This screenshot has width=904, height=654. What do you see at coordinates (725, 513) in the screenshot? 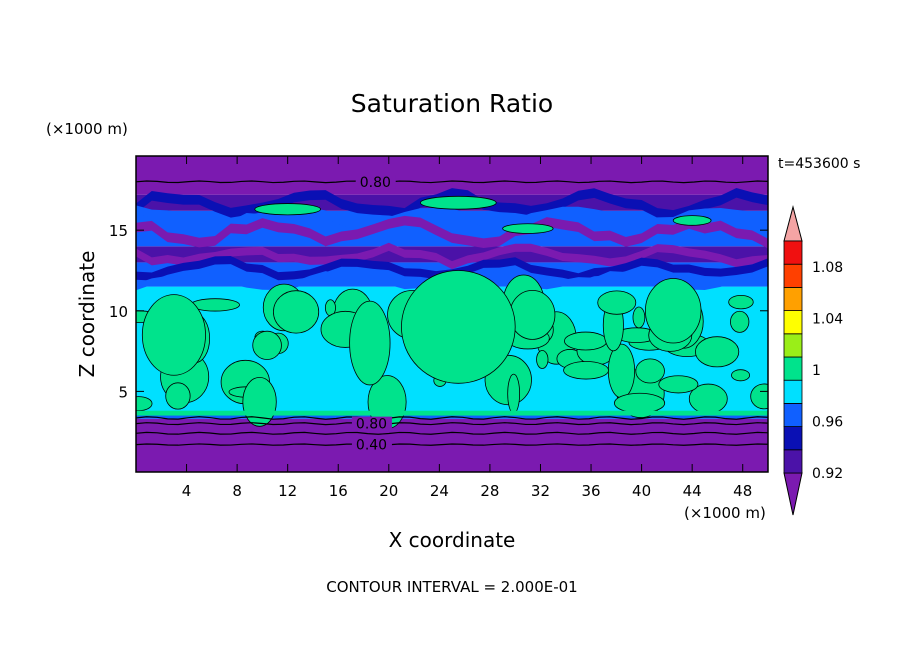
I see `x-unit-label: (×1000 m)` at bounding box center [725, 513].